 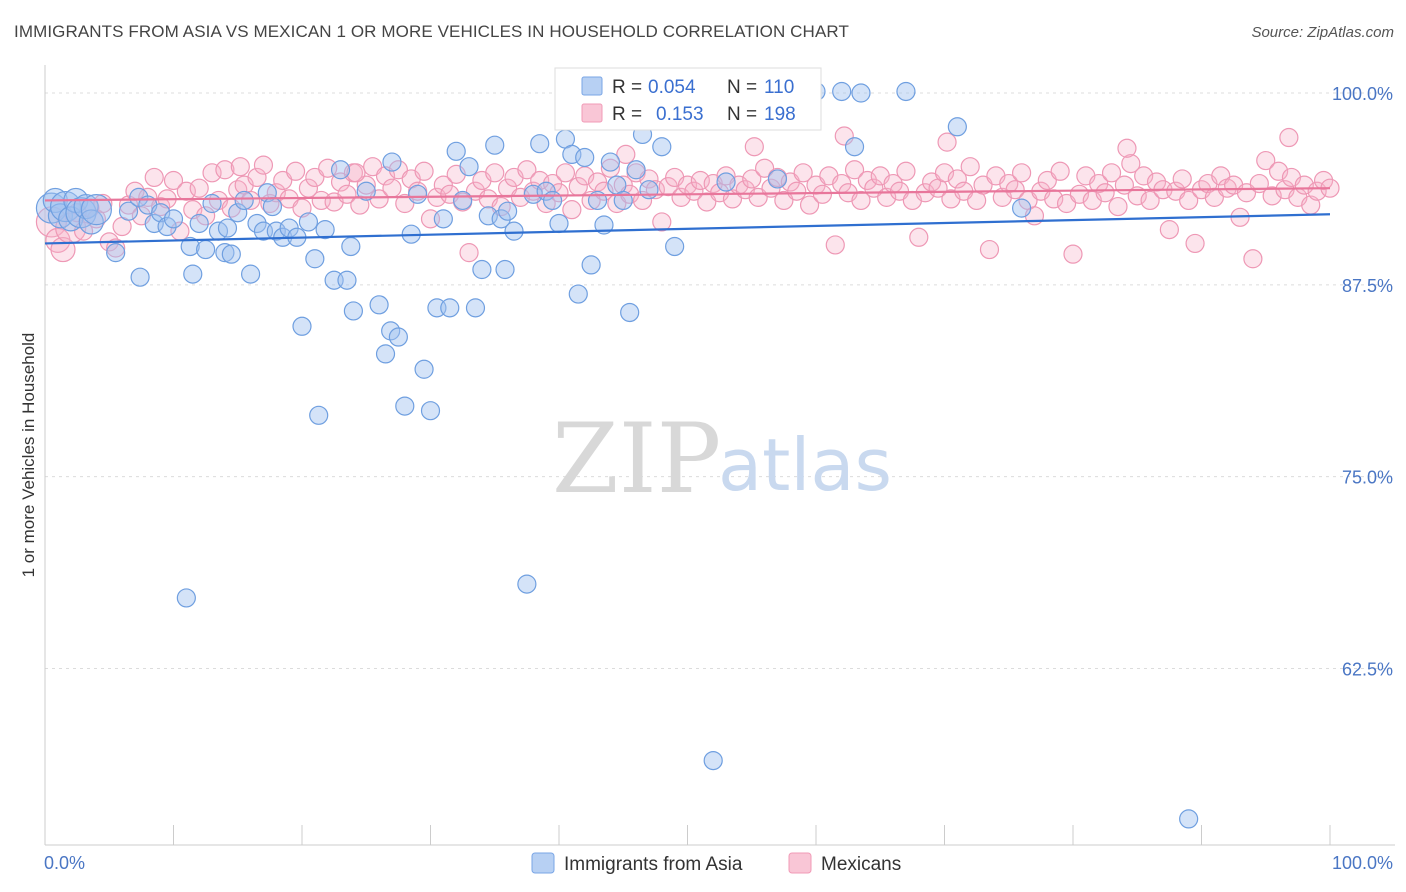 I want to click on legend-n-value-mexicans: 198, so click(x=780, y=114).